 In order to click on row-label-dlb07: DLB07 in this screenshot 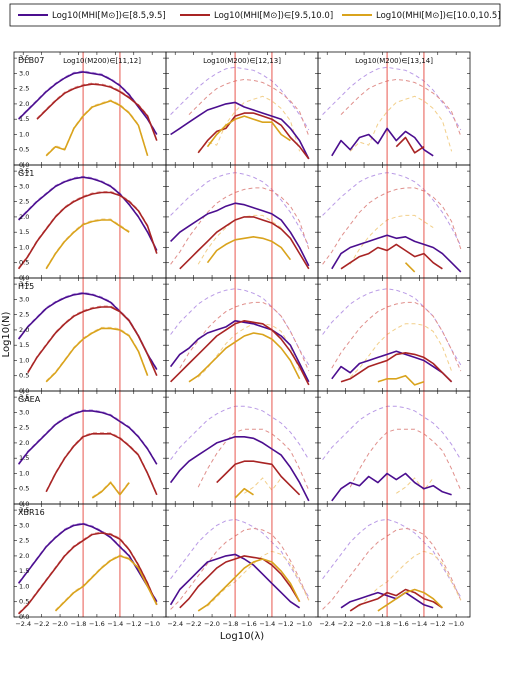, I will do `click(31, 60)`.